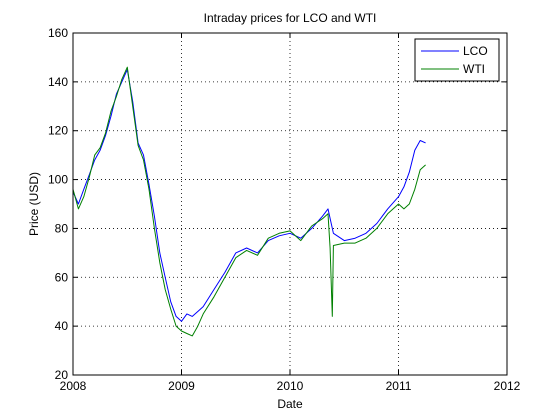 The image size is (560, 420). I want to click on chart-title: Intraday prices for LCO and WTI, so click(290, 18).